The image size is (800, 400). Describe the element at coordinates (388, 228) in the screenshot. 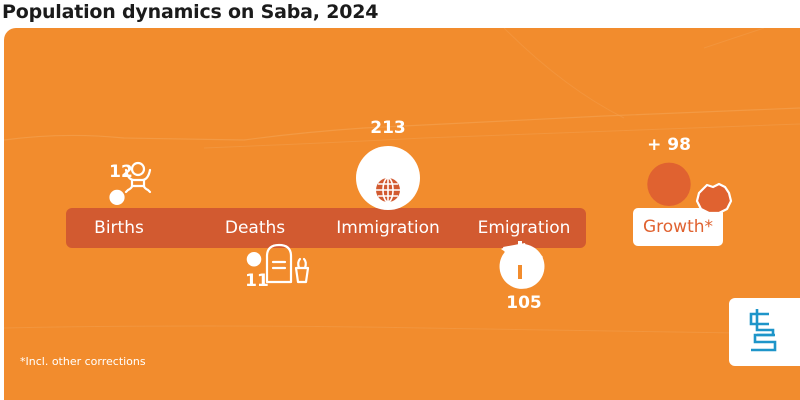

I see `category-label-immigration: Immigration` at that location.